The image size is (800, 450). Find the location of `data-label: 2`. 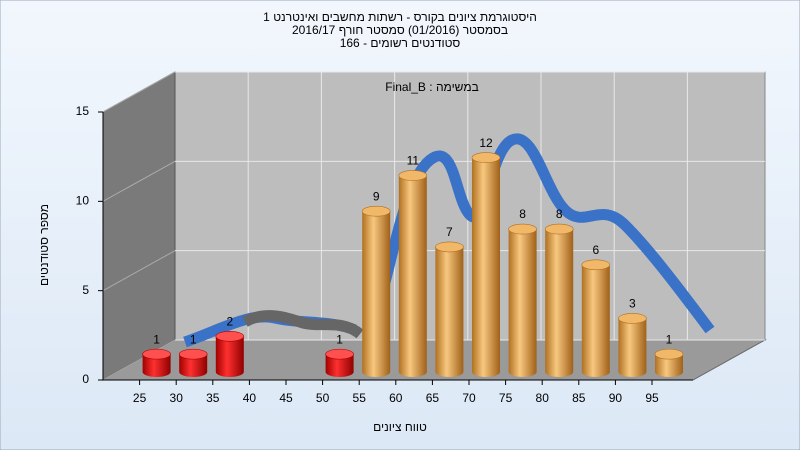

data-label: 2 is located at coordinates (229, 321).